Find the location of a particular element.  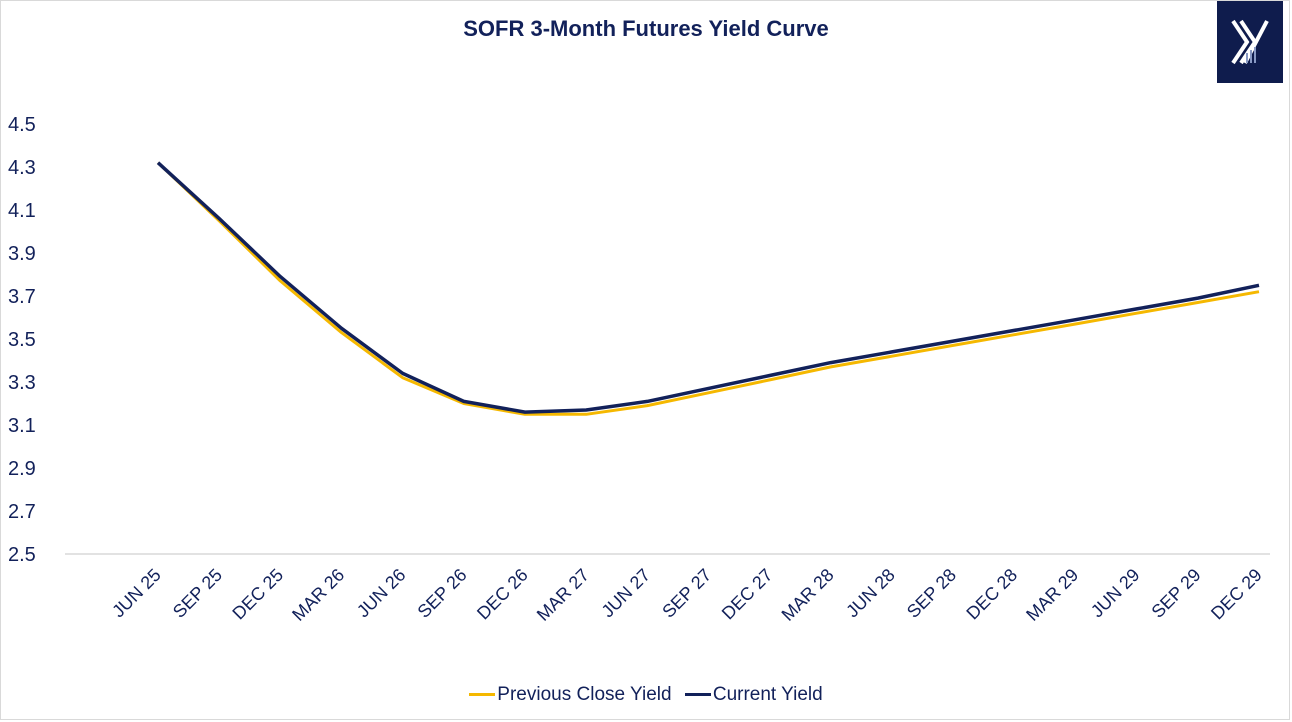

y-tick-label: 4.3 is located at coordinates (22, 168).